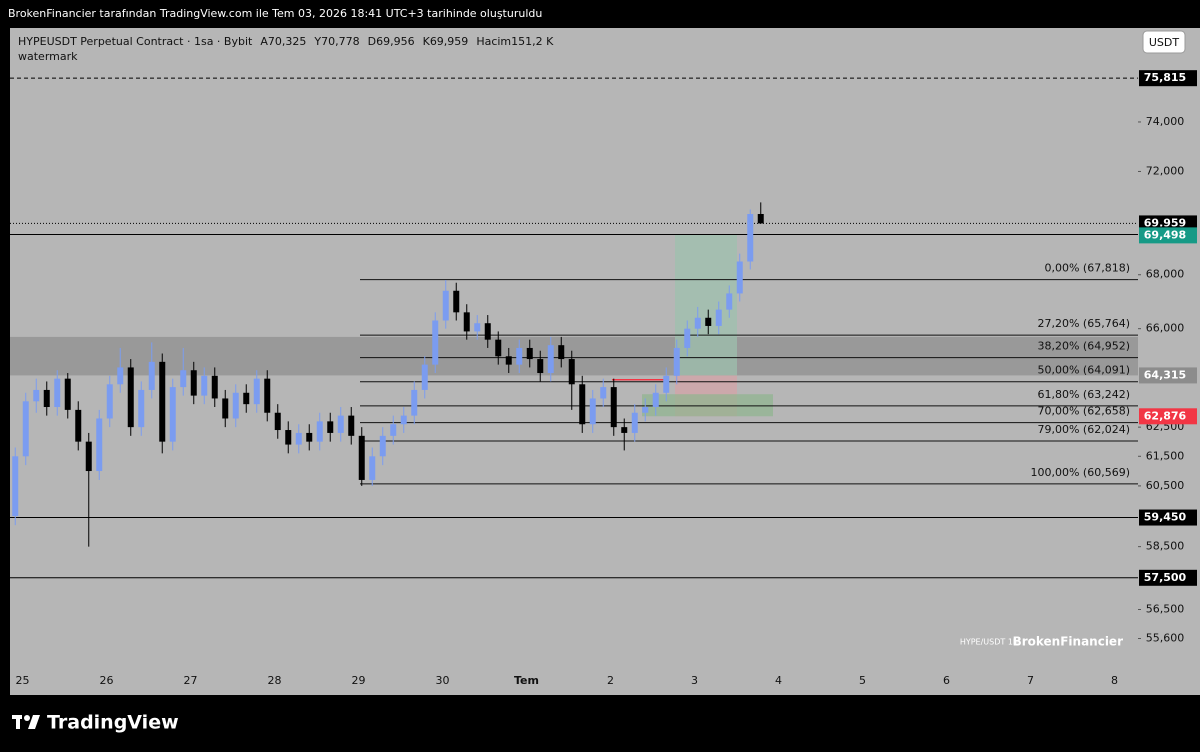 The height and width of the screenshot is (752, 1200). I want to click on price-label: 69,959, so click(1165, 222).